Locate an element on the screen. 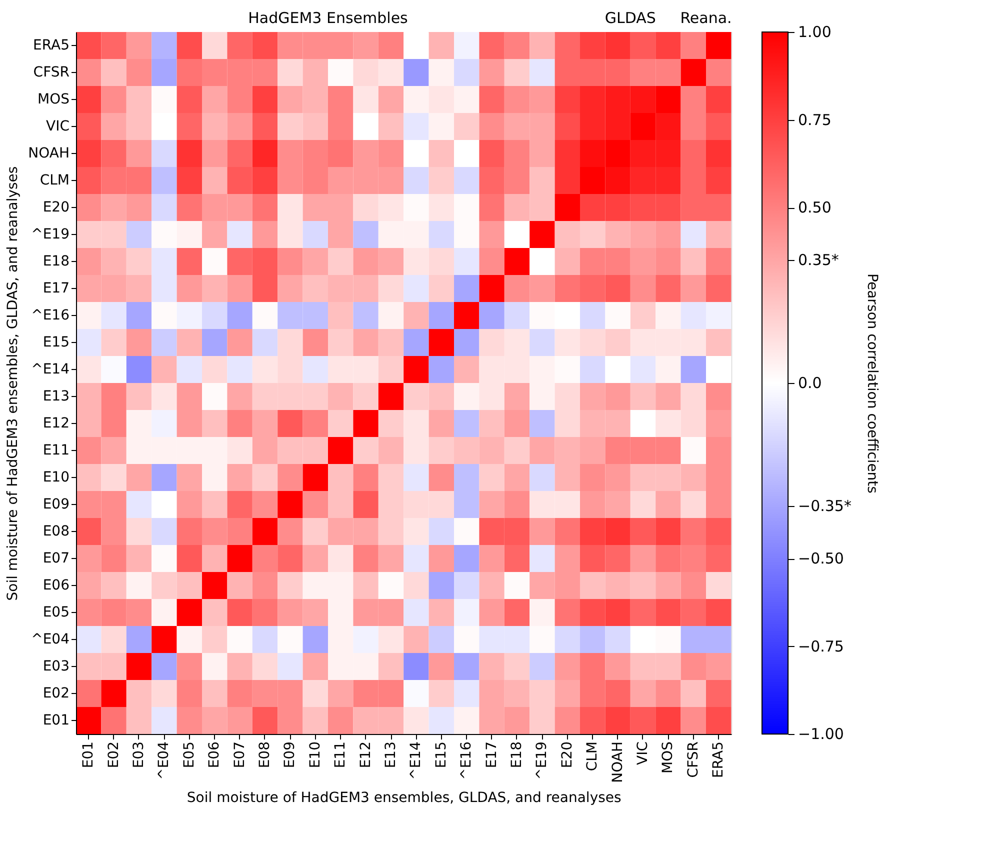  y-tick-label: E20 is located at coordinates (56, 208).